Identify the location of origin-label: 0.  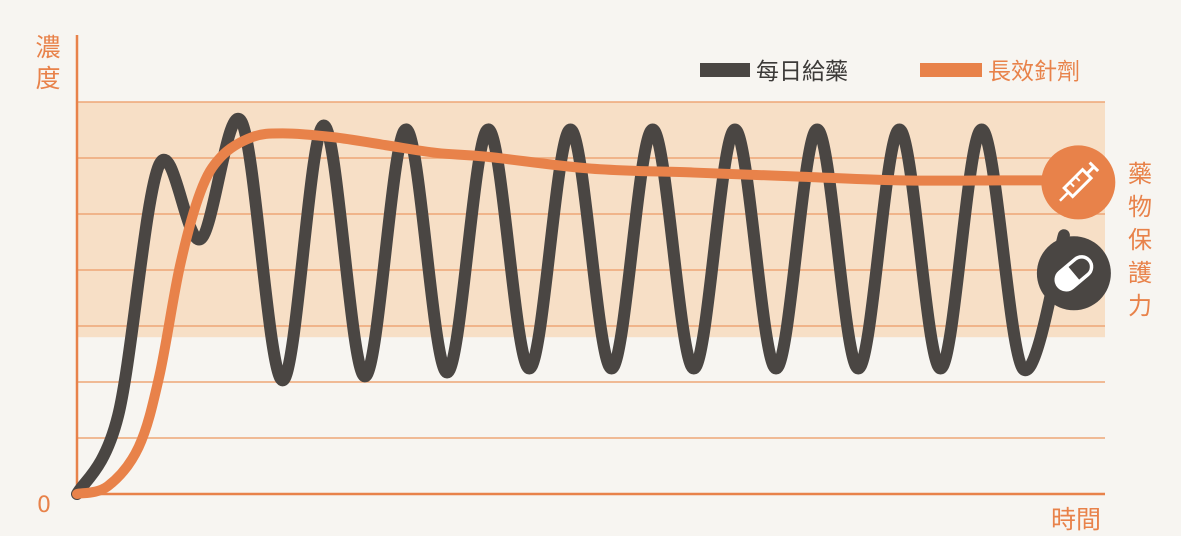
(44, 505).